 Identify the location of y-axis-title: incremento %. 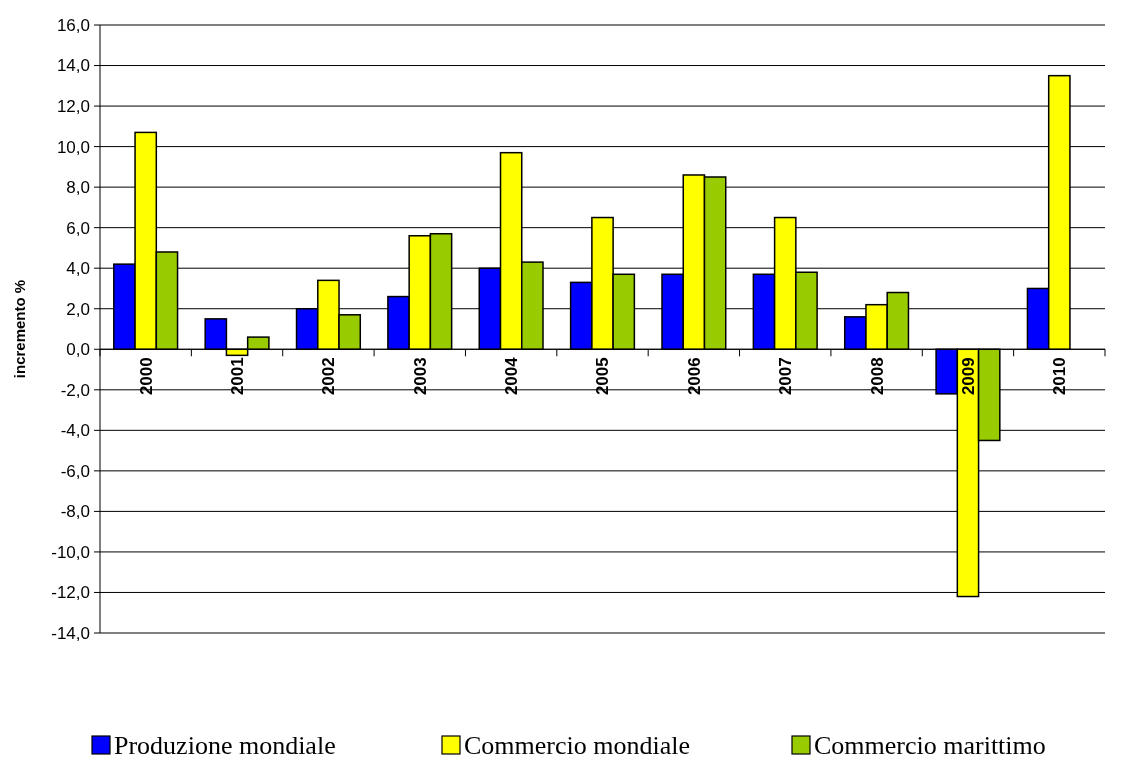
(19, 329).